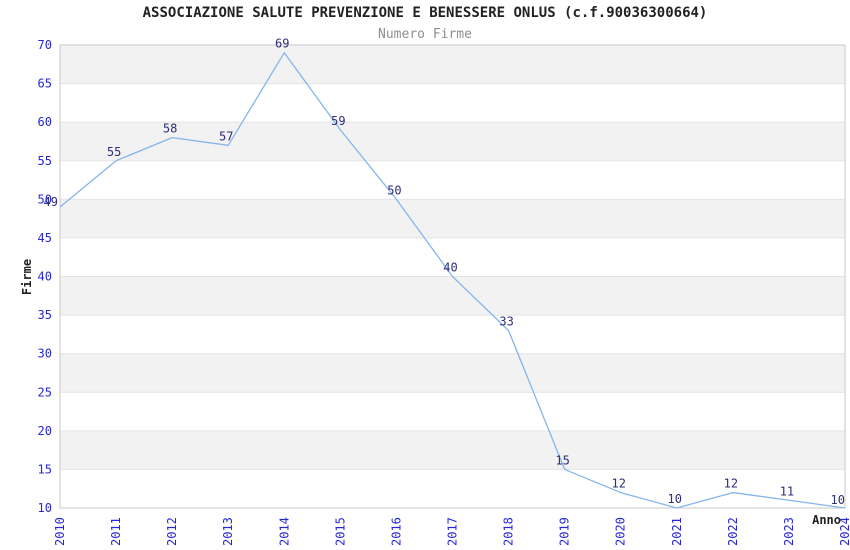  Describe the element at coordinates (51, 202) in the screenshot. I see `data-point-label: 49` at that location.